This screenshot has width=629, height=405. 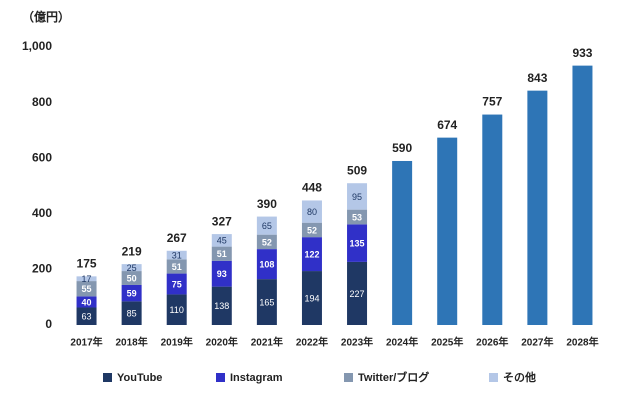 I want to click on segment-label: 165, so click(x=266, y=302).